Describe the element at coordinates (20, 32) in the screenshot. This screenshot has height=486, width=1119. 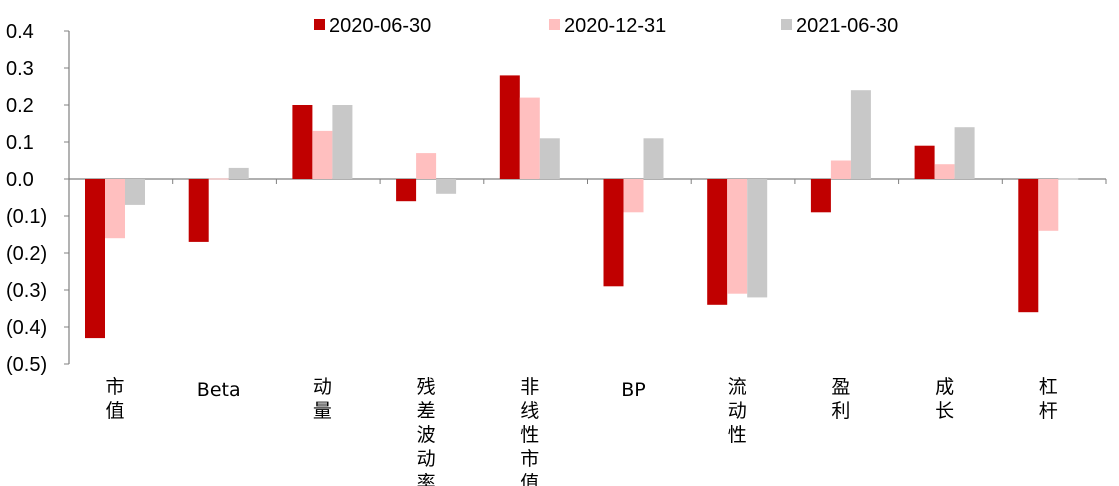
I see `y-tick-label: 0.4` at that location.